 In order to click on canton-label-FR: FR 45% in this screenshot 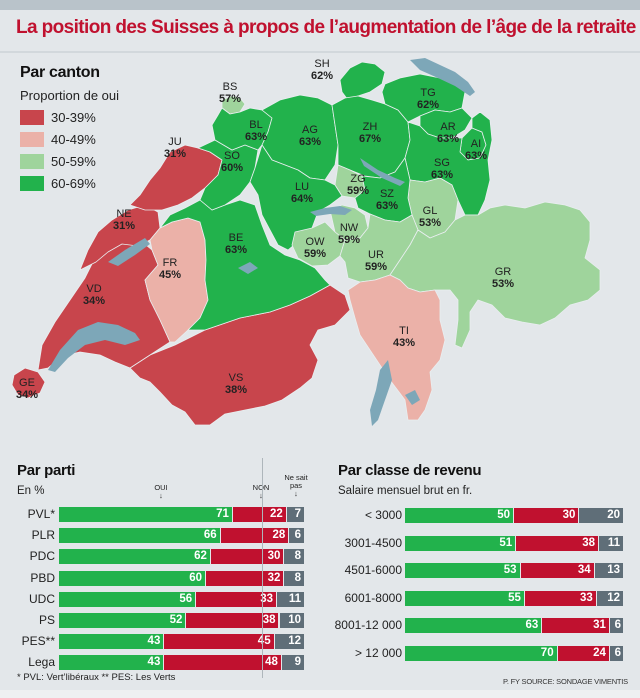, I will do `click(170, 269)`.